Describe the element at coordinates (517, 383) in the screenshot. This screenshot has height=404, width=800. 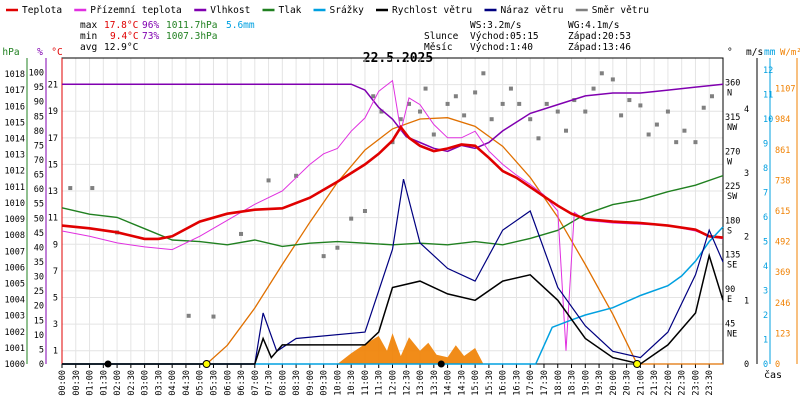
I see `x-tick-label: 16:30` at that location.